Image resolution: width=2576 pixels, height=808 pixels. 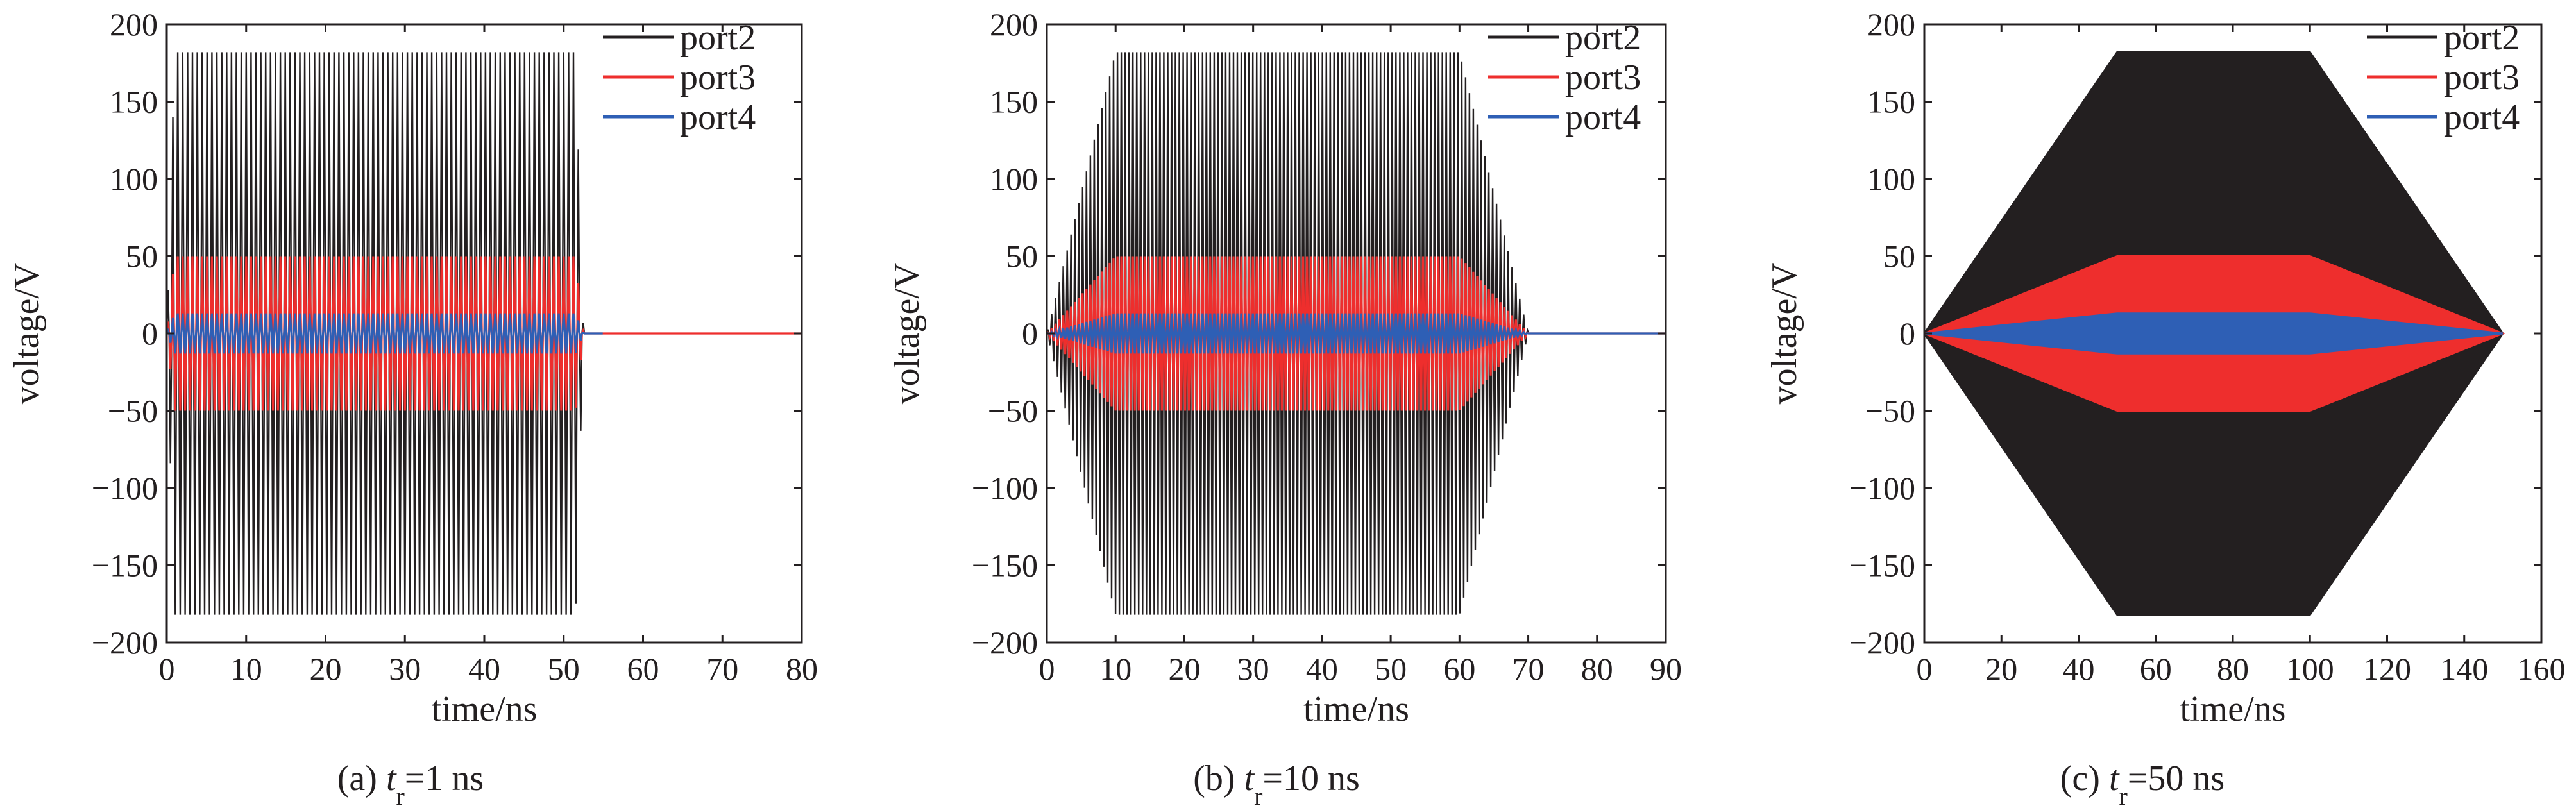 What do you see at coordinates (410, 784) in the screenshot?
I see `panel-caption: (a) tr=1 ns` at bounding box center [410, 784].